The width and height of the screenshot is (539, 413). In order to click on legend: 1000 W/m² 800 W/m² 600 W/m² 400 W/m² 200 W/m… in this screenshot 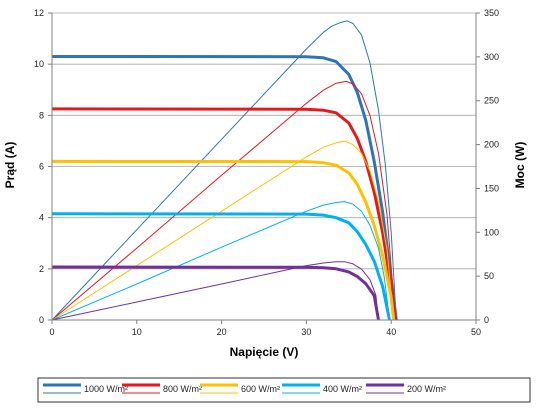, I will do `click(284, 390)`.